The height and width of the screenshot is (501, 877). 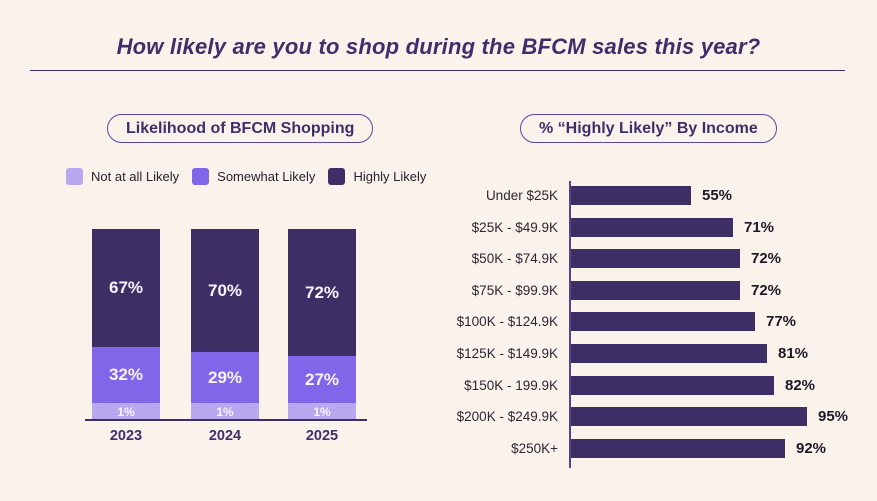 I want to click on income-row: $100K - $124.9K 77%, so click(x=612, y=321).